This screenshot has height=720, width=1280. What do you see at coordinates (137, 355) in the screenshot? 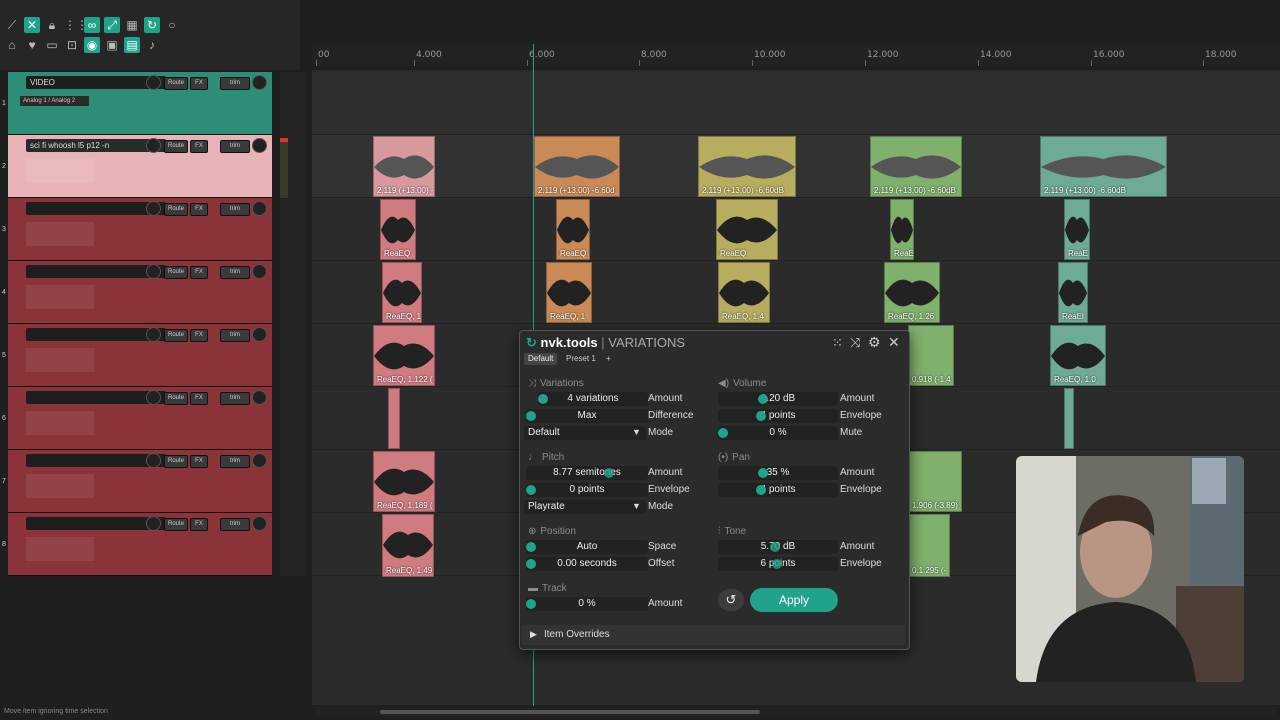
I see `track-header: 5 Route FX trim` at bounding box center [137, 355].